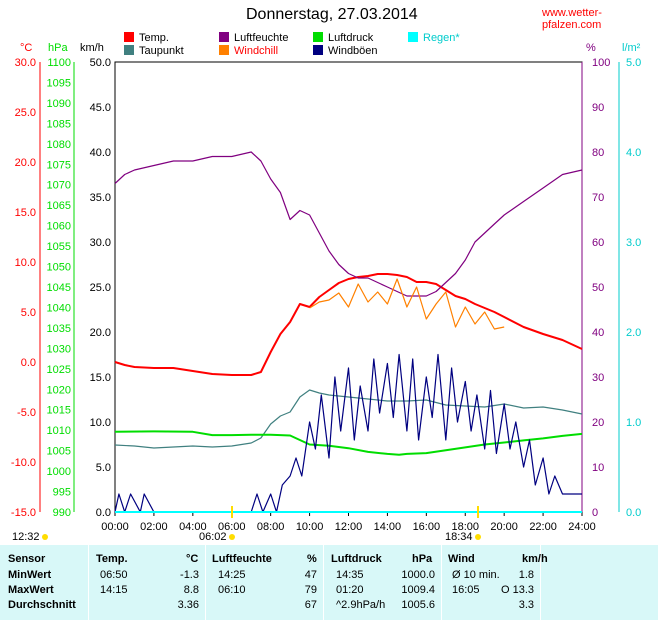 This screenshot has width=658, height=620. What do you see at coordinates (535, 559) in the screenshot?
I see `stats-header-wind-unit: km/h` at bounding box center [535, 559].